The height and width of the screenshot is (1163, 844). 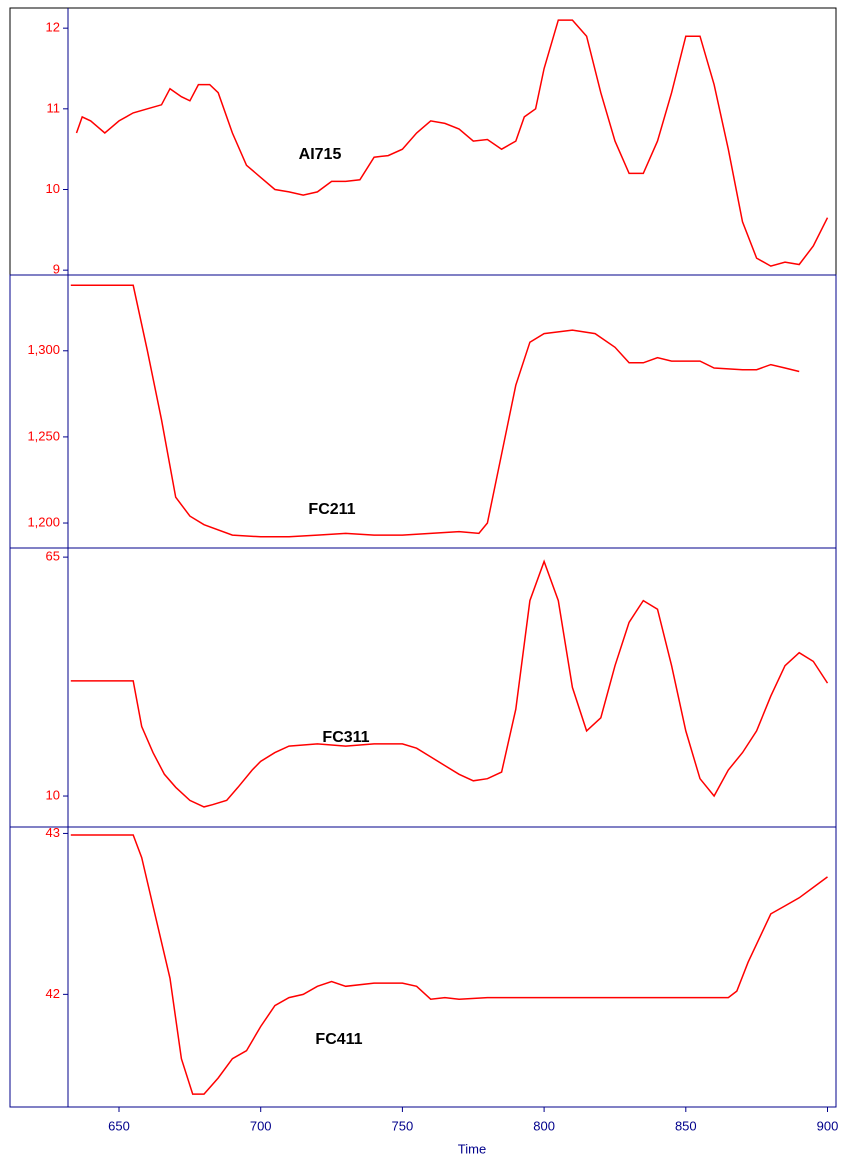 I want to click on x-tick-label: 850, so click(x=686, y=1125).